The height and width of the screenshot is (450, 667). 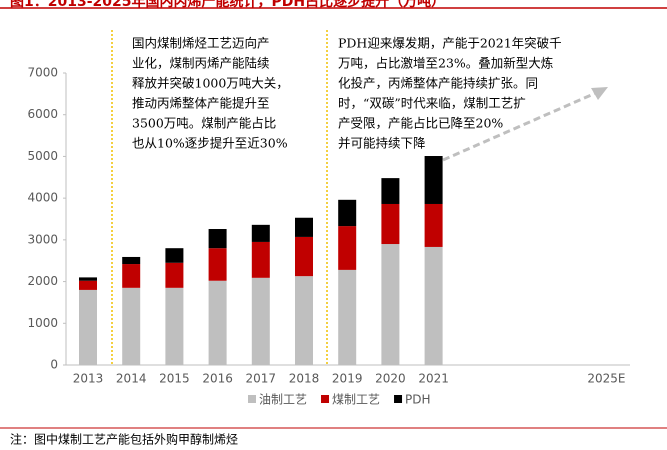 What do you see at coordinates (204, 123) in the screenshot?
I see `annotation-line: 3500万吨。煤制产能占比` at bounding box center [204, 123].